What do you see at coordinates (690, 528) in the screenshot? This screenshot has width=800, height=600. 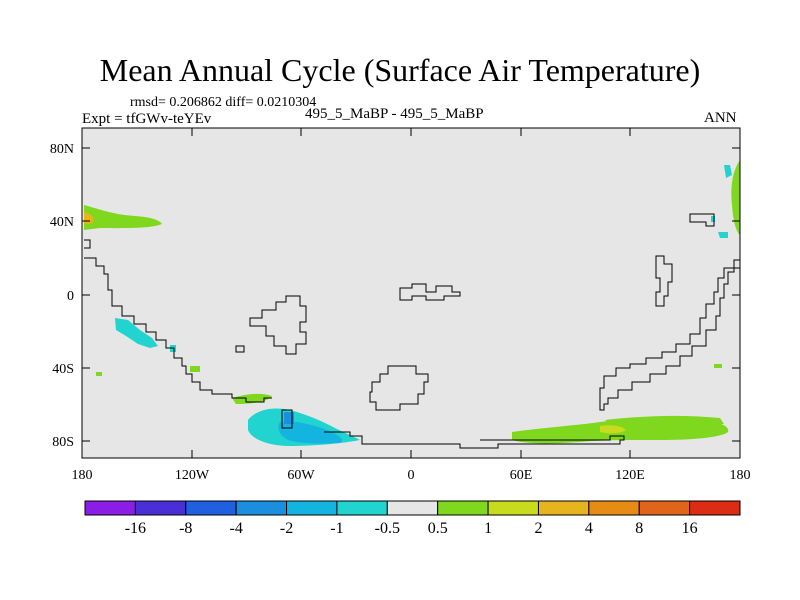 I see `colorbar-label: 16` at bounding box center [690, 528].